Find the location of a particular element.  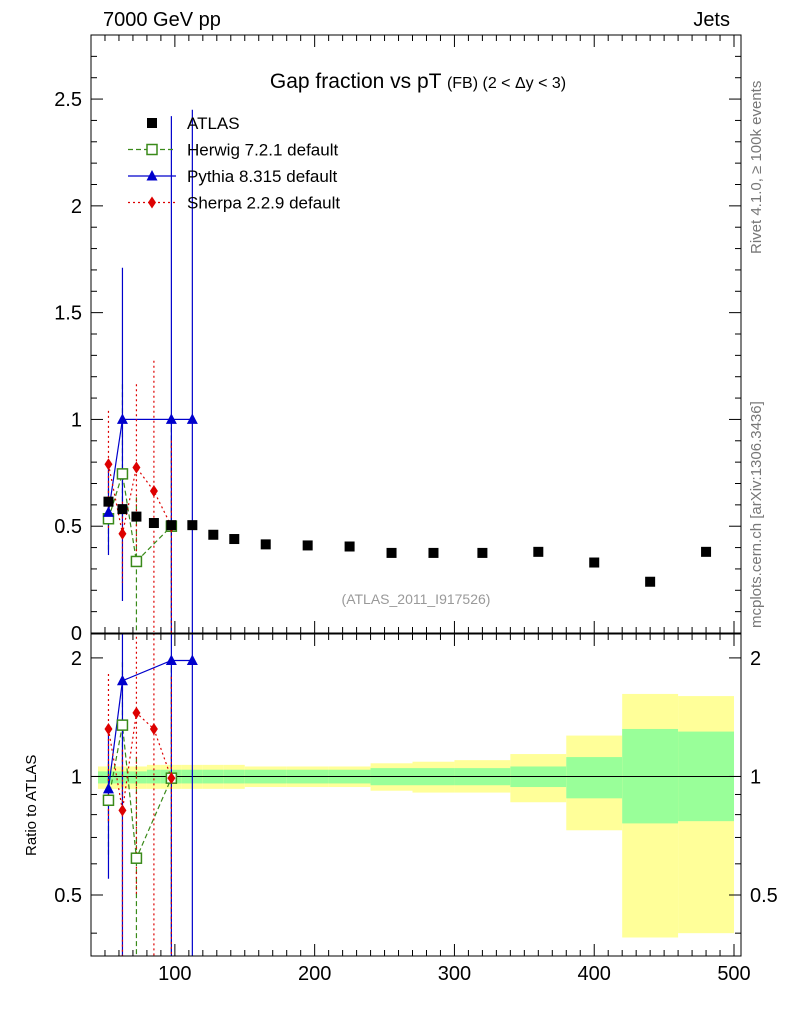

legend-label-2: Pythia 8.315 default is located at coordinates (262, 176).